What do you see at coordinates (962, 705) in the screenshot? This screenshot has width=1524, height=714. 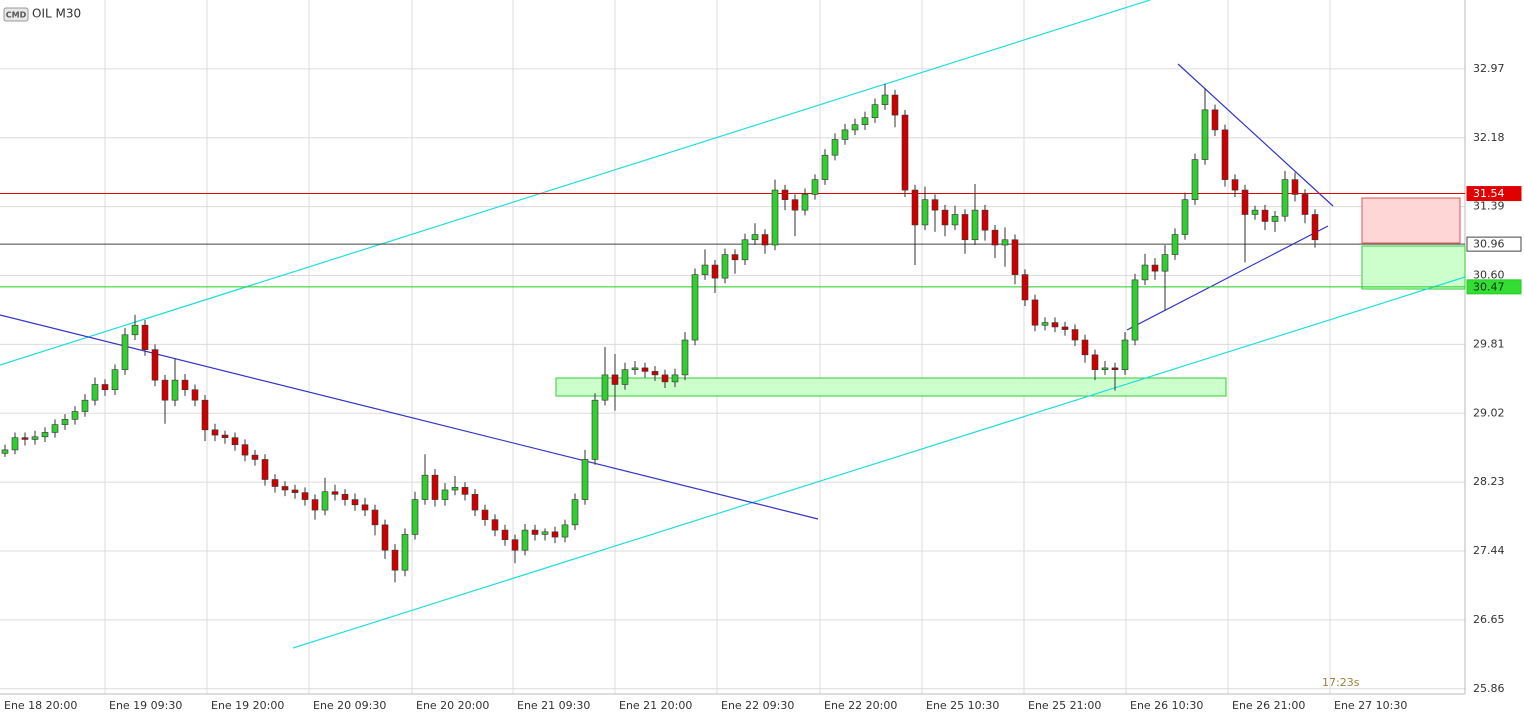 I see `x-tick-label: Ene 25 10:30` at bounding box center [962, 705].